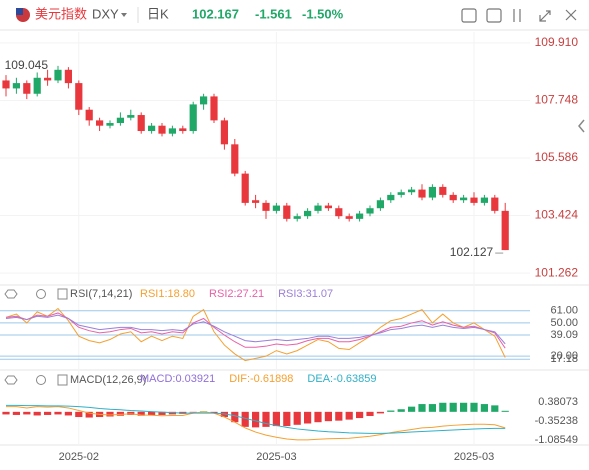 Image resolution: width=589 pixels, height=470 pixels. Describe the element at coordinates (564, 311) in the screenshot. I see `y-tick-label: 61.00` at that location.